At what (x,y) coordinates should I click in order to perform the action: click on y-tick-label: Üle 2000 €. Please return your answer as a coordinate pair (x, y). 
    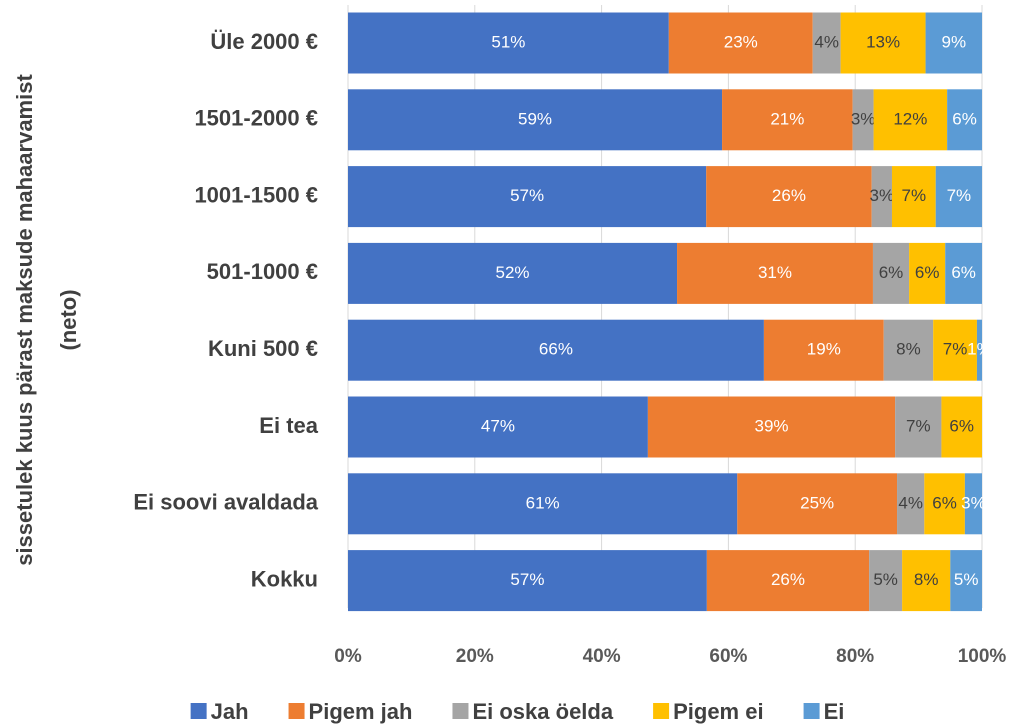
    Looking at the image, I should click on (264, 41).